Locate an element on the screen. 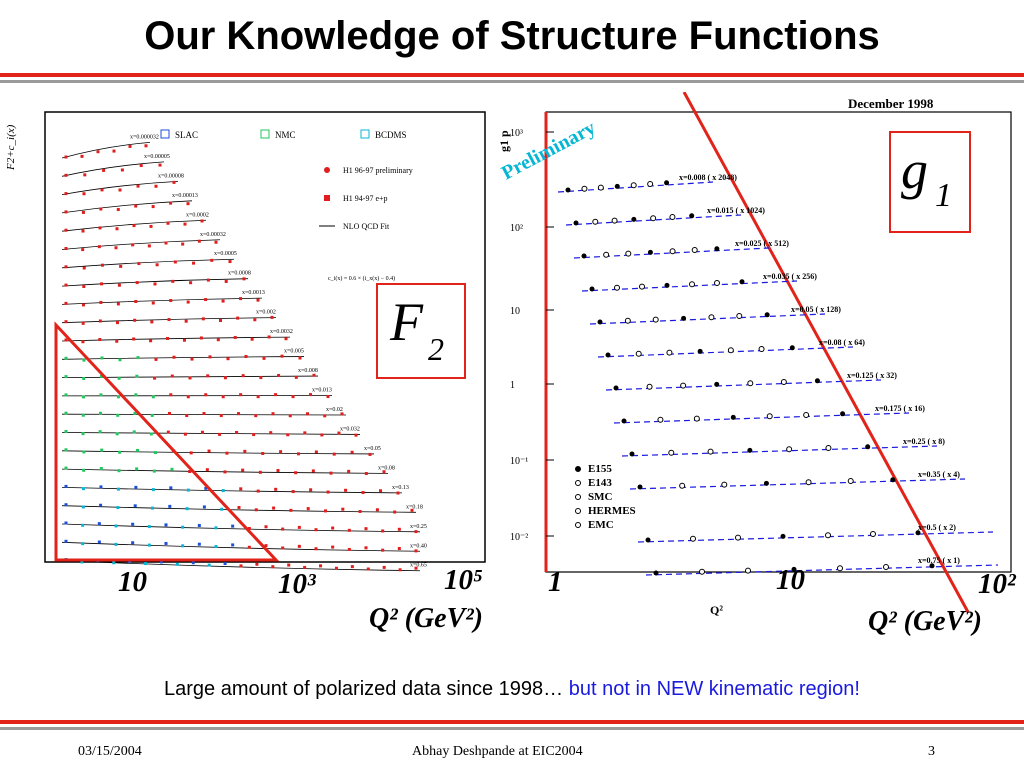 The height and width of the screenshot is (768, 1024). g1-y-tick-label: 10³ is located at coordinates (516, 133).